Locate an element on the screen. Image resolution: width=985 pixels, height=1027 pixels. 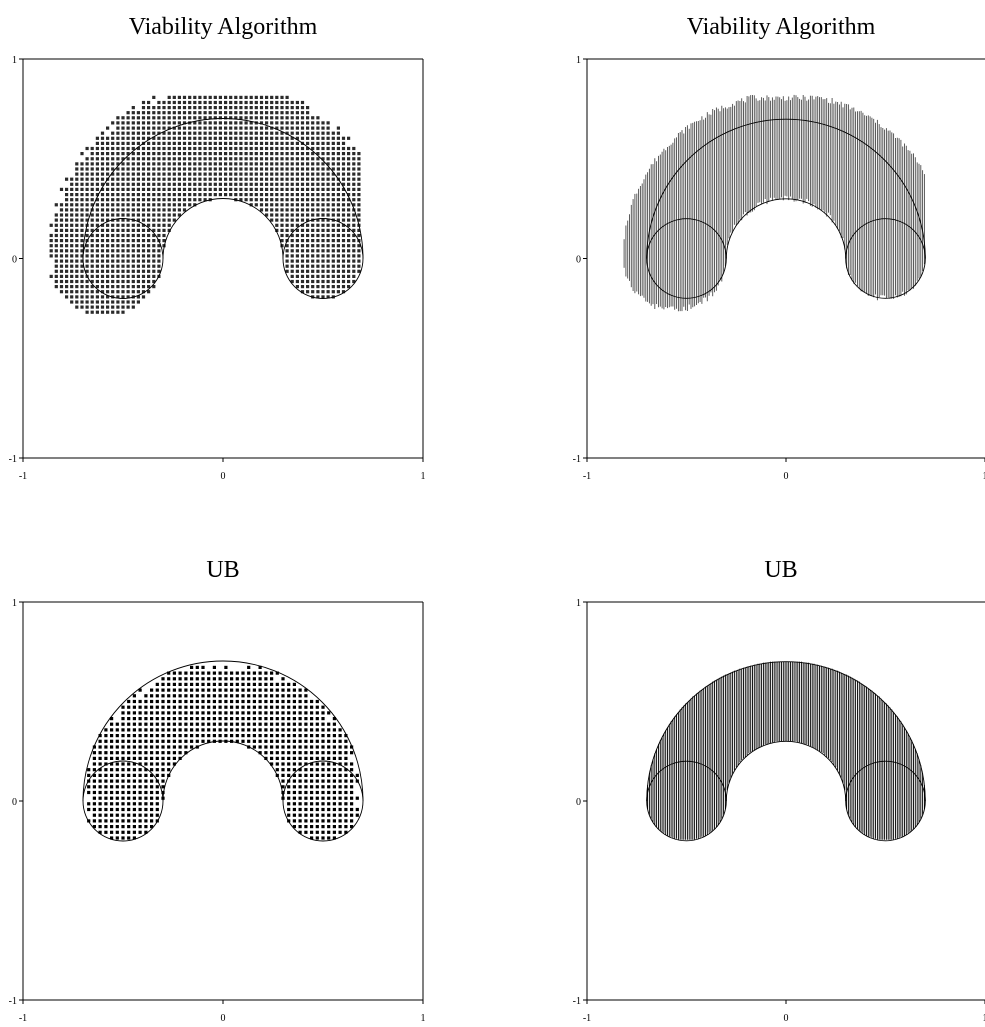
x-tick-label: 0 is located at coordinates (786, 476).